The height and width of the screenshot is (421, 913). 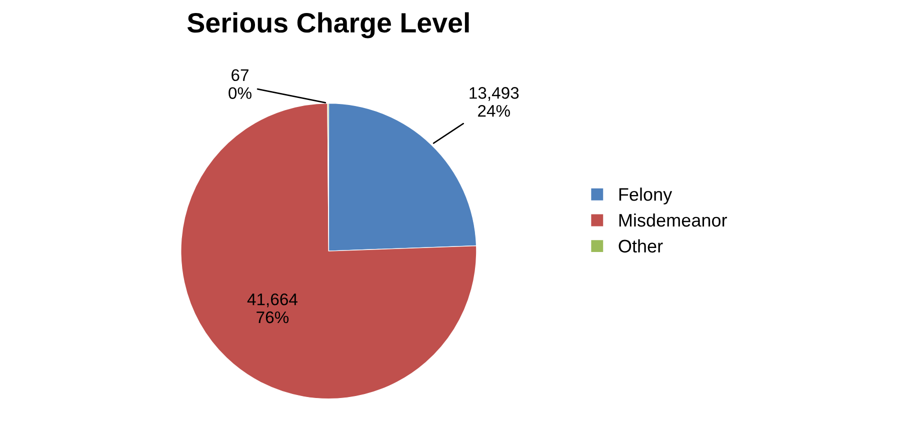 What do you see at coordinates (645, 196) in the screenshot?
I see `legend-label: Felony` at bounding box center [645, 196].